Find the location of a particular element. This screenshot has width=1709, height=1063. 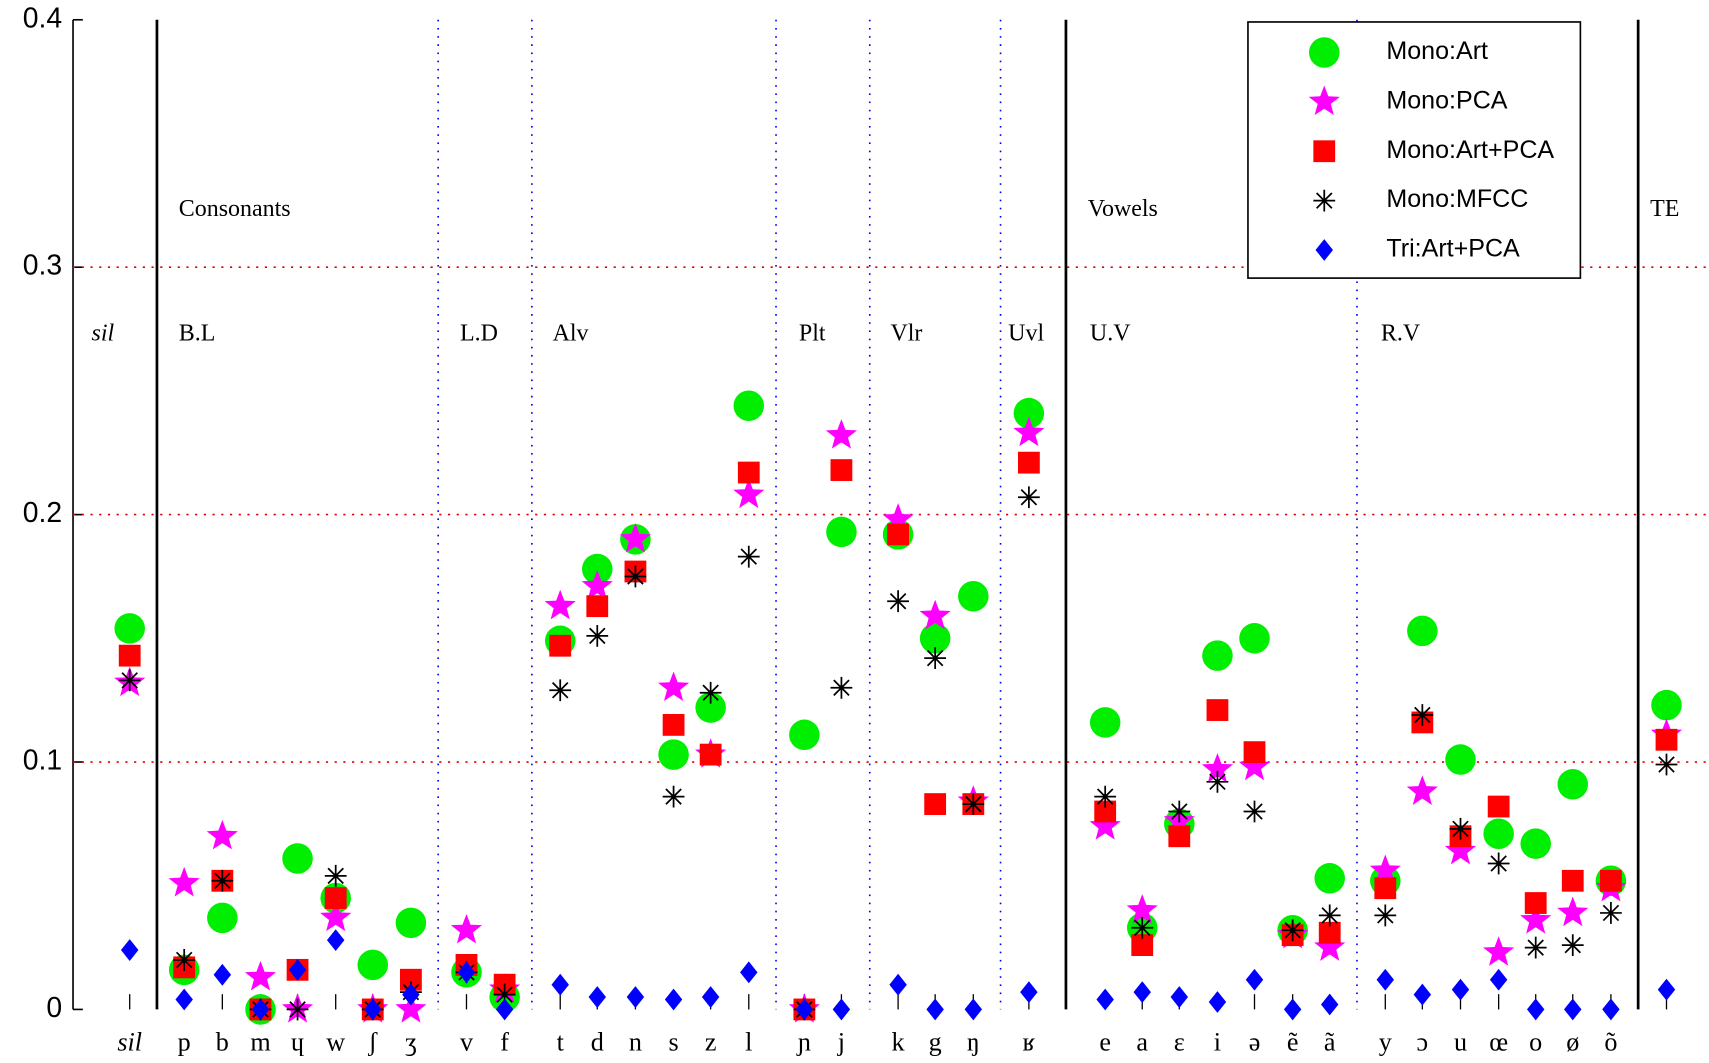

x-tick-label: l is located at coordinates (748, 1041).